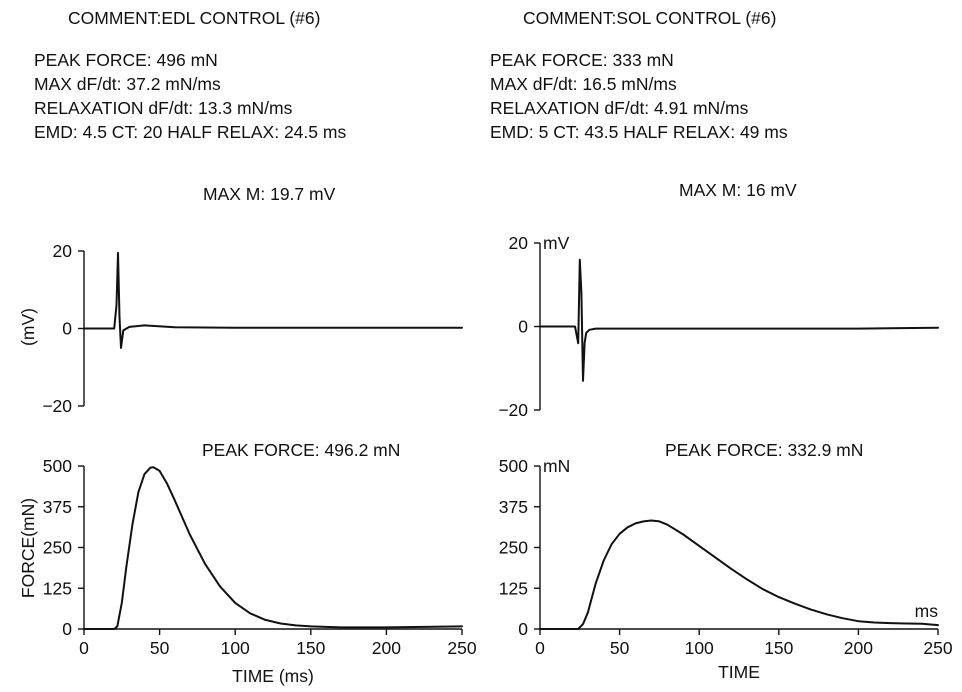 The width and height of the screenshot is (962, 692). What do you see at coordinates (84, 648) in the screenshot?
I see `edl-force-x-tick-label: 0` at bounding box center [84, 648].